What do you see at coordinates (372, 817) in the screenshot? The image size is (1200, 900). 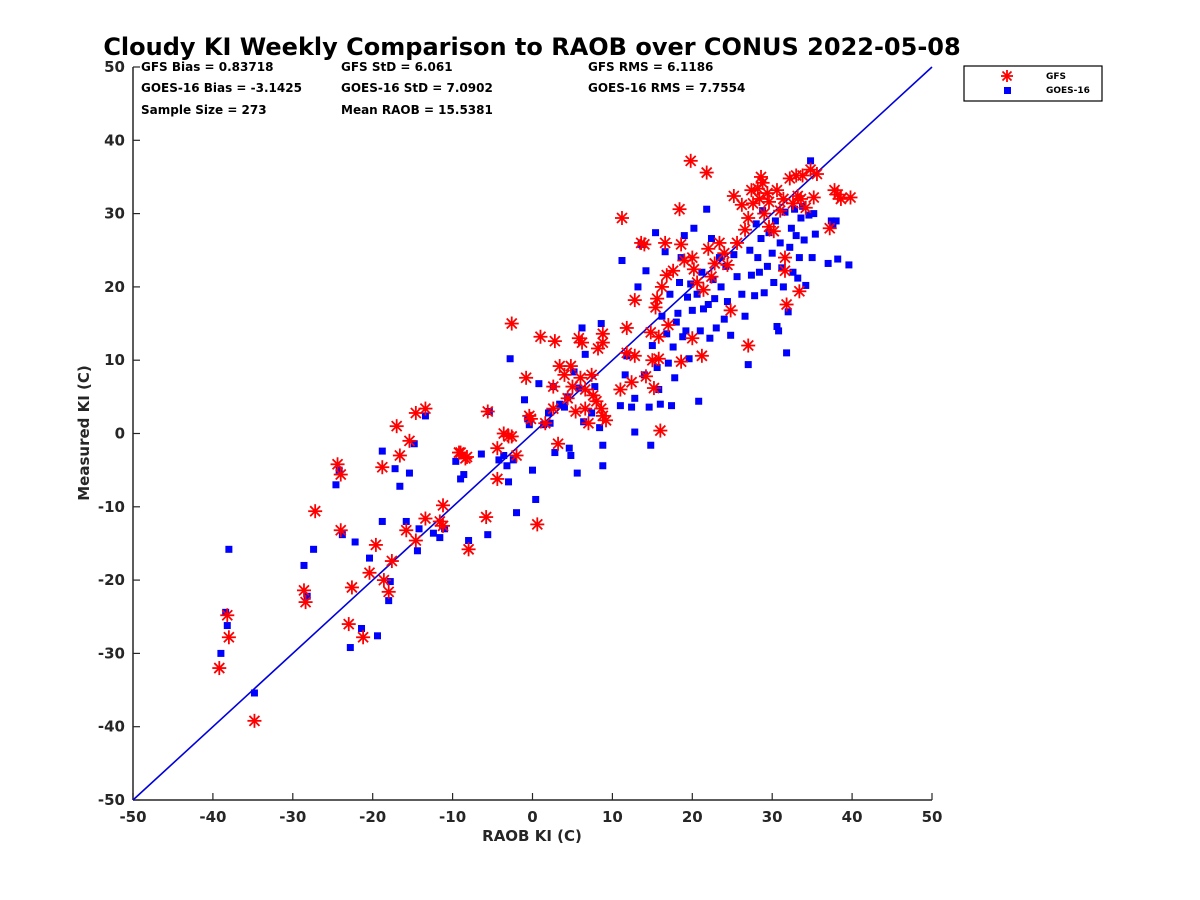 I see `x-tick-label: -20` at bounding box center [372, 817].